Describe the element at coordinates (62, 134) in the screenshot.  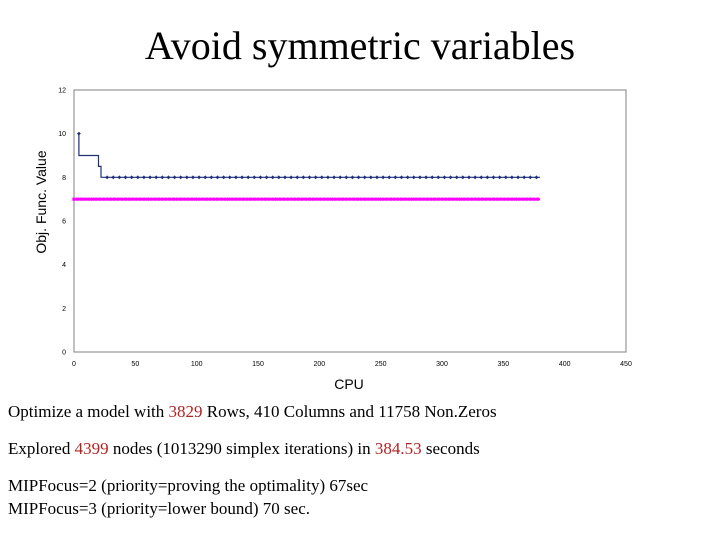
I see `y-tick-label: 10` at that location.